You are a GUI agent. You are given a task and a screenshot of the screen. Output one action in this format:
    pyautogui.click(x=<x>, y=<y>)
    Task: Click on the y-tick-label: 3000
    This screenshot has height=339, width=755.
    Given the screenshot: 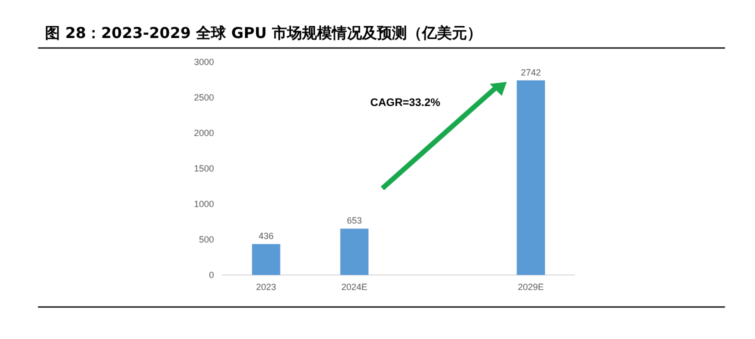 What is the action you would take?
    pyautogui.click(x=204, y=62)
    